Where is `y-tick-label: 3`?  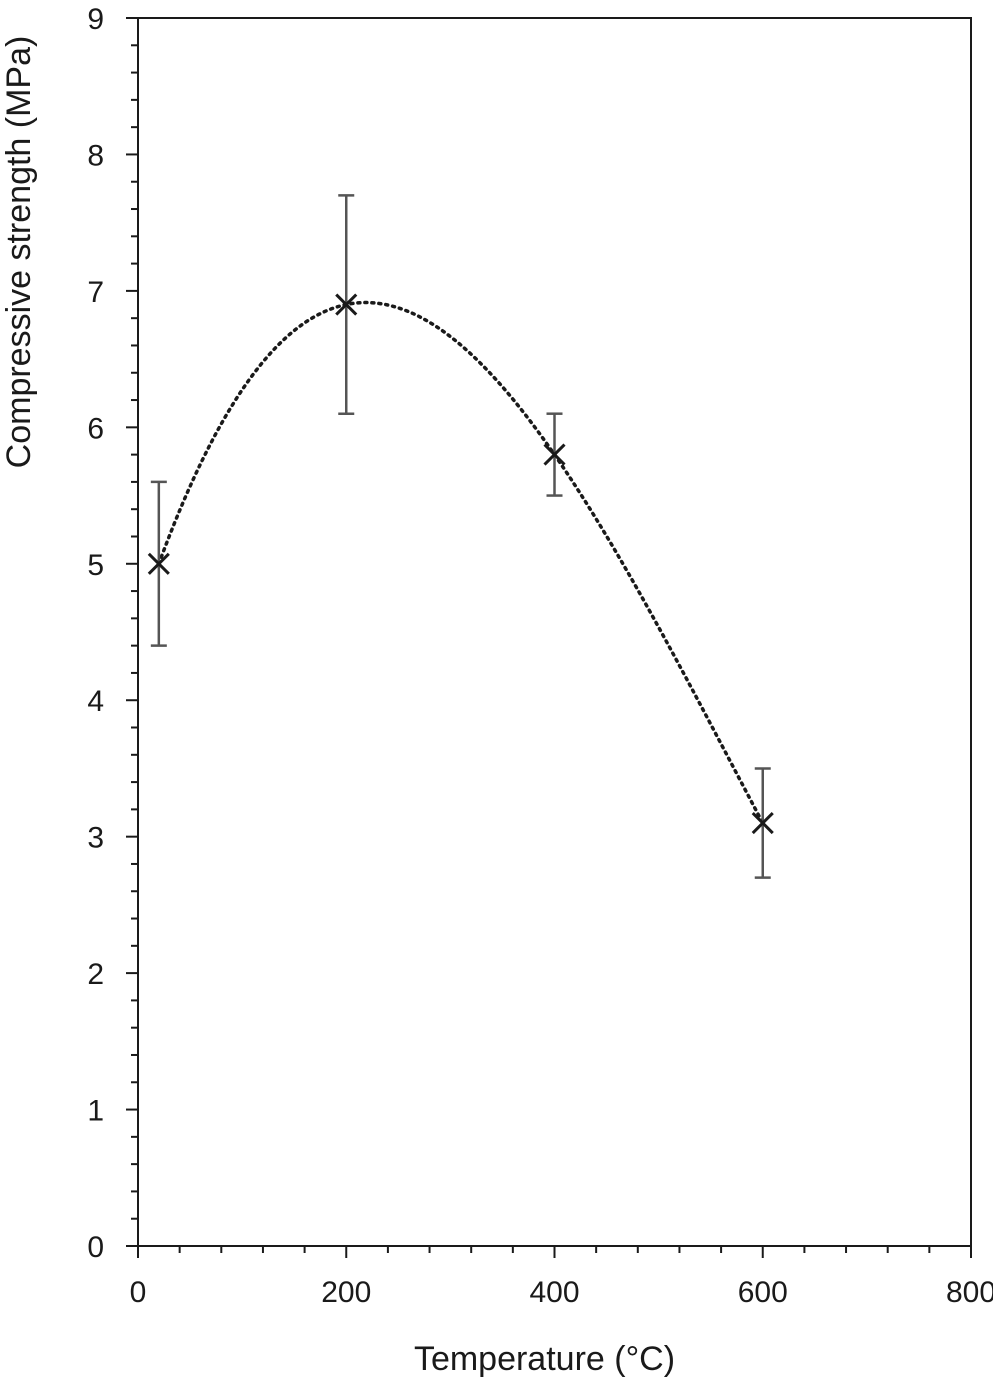
y-tick-label: 3 is located at coordinates (95, 838).